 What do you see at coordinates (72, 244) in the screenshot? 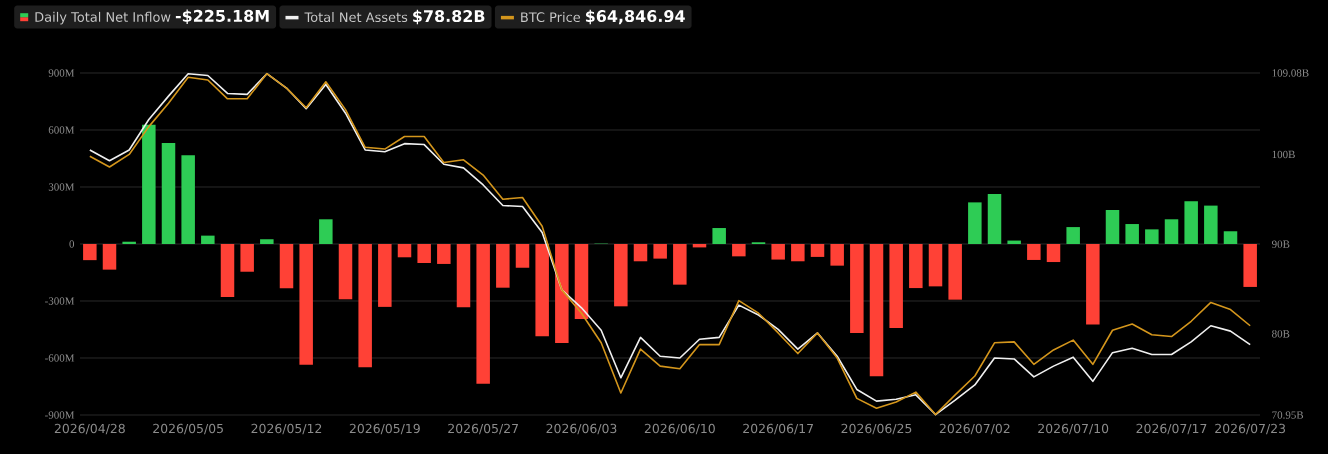
I see `y-tick-label: 0` at bounding box center [72, 244].